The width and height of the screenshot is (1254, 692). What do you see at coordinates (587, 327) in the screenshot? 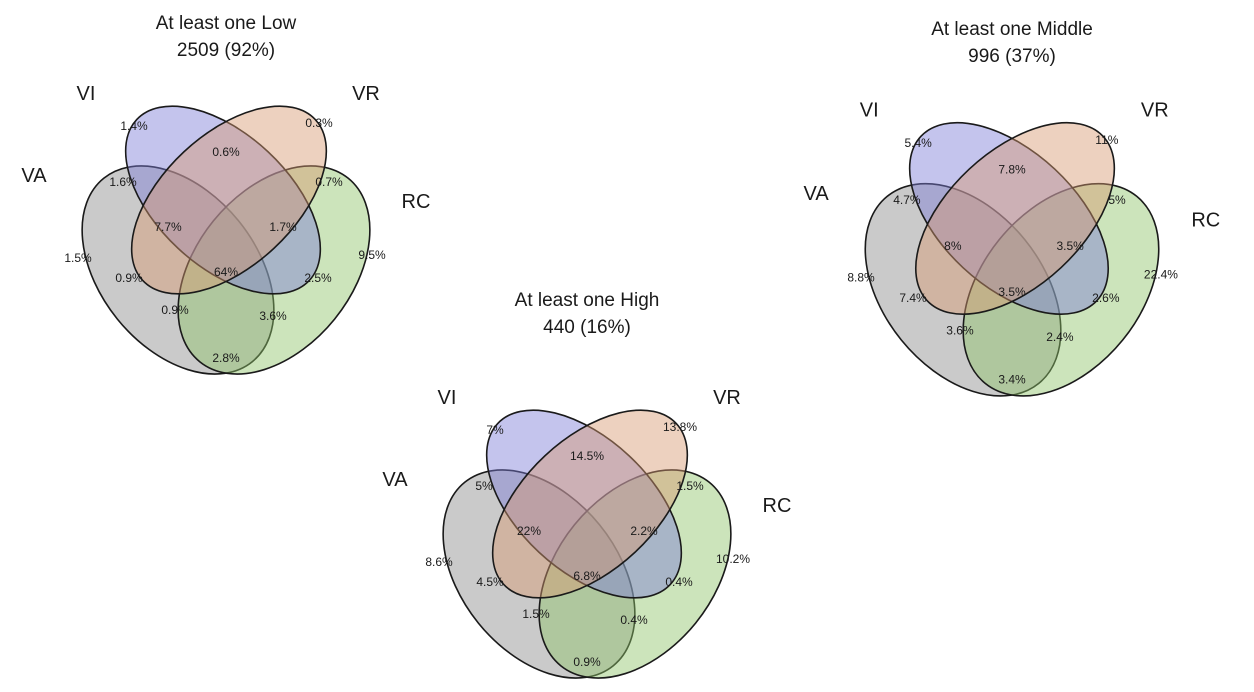
I see `venn-subtitle: 440 (16%)` at bounding box center [587, 327].